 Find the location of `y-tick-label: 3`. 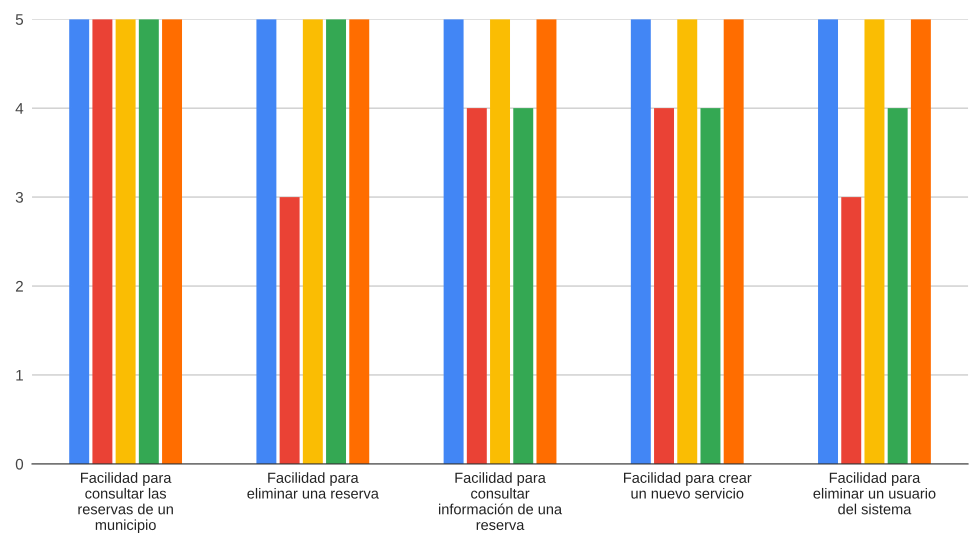

y-tick-label: 3 is located at coordinates (20, 197).